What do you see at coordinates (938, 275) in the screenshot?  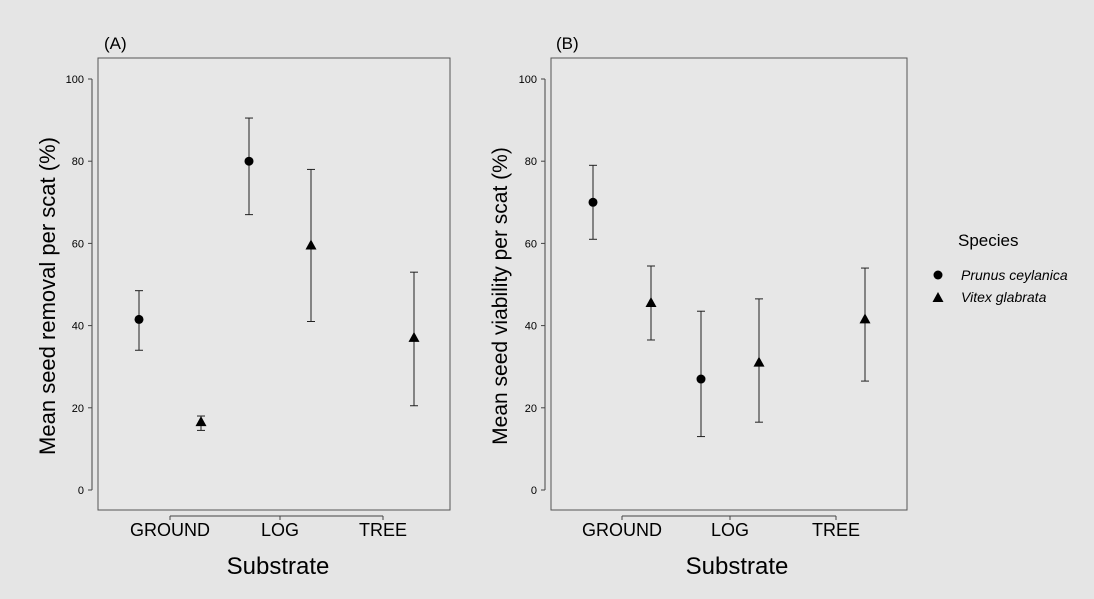 I see `legend-marker-circle` at bounding box center [938, 275].